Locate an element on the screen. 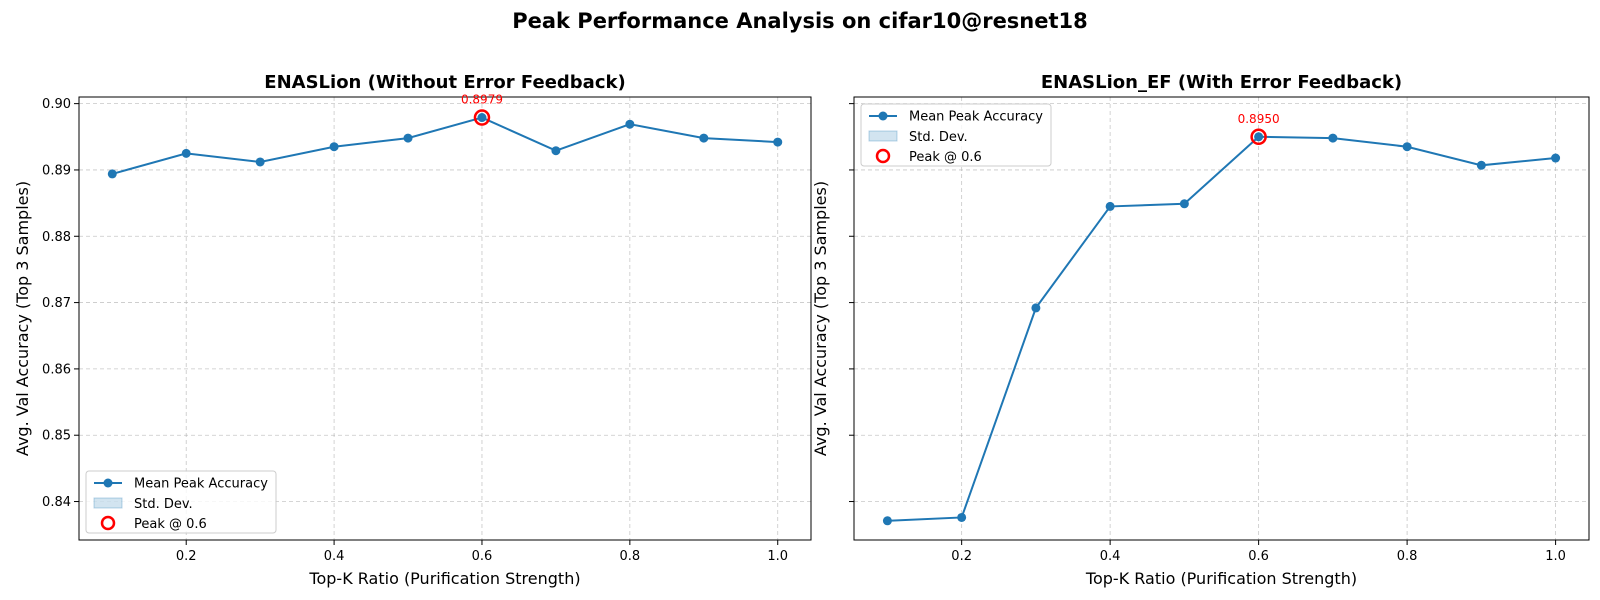 This screenshot has height=600, width=1600. y-tick-label: 0.87 is located at coordinates (56, 303).